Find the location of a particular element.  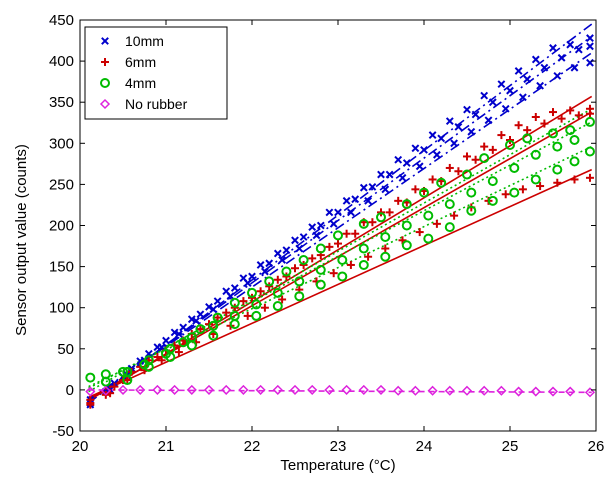

x-tick-label-3: 23 is located at coordinates (338, 446).